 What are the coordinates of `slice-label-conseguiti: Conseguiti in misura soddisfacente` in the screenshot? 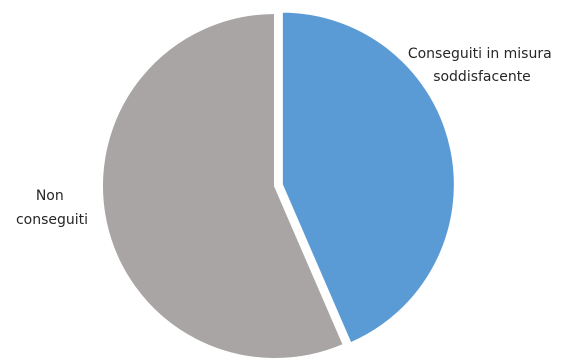 It's located at (482, 65).